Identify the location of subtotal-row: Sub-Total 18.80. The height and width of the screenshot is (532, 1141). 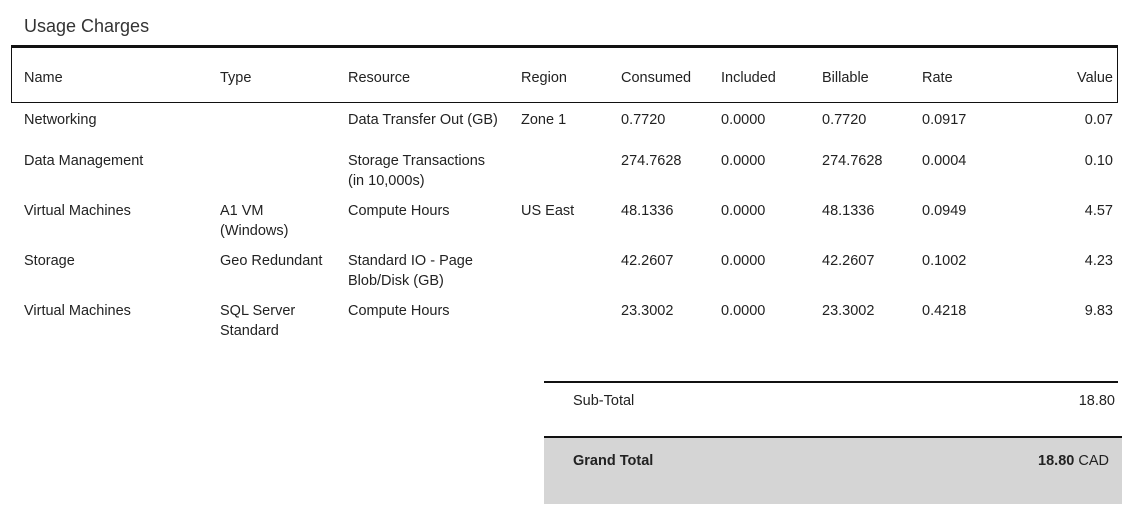
(831, 402).